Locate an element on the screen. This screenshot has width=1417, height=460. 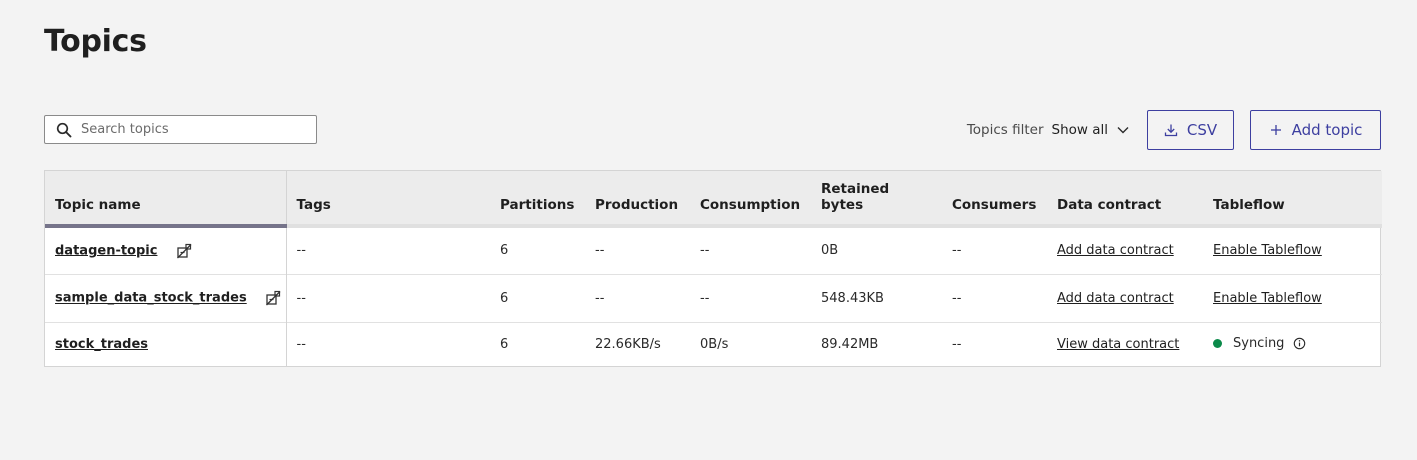
retained-bytes-cell: 89.42MB is located at coordinates (850, 344).